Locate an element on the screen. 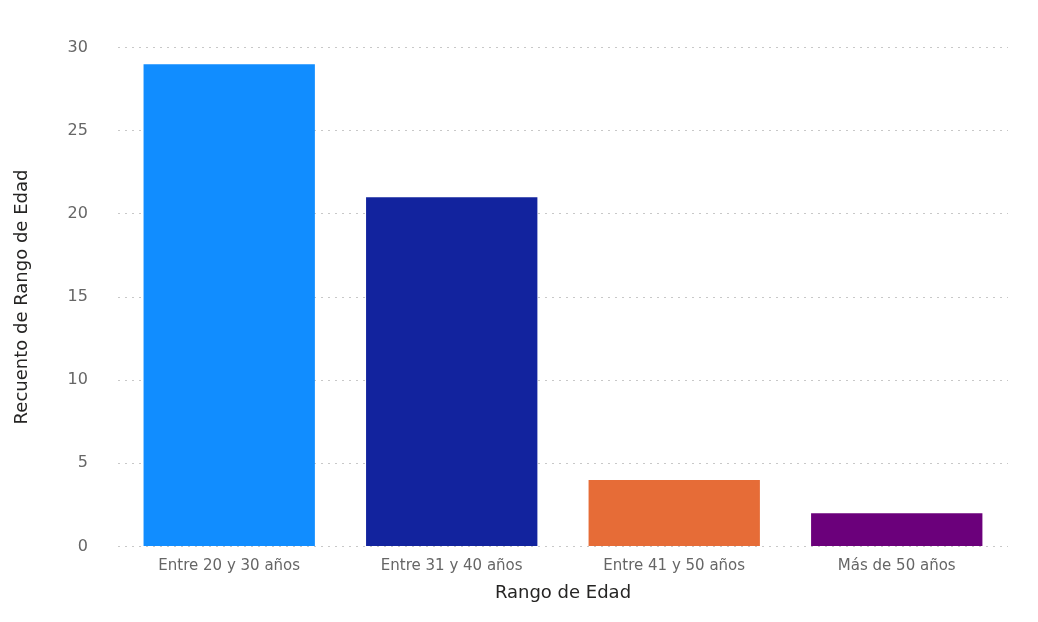 The image size is (1038, 622). y-tick-label: 20 is located at coordinates (77, 213).